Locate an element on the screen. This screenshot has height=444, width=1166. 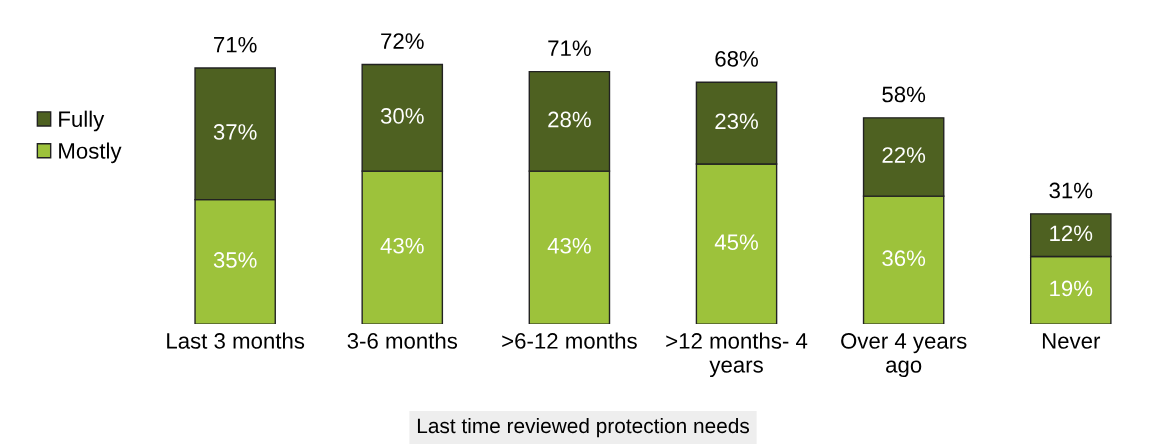
x-tick-label: Over 4 years ago is located at coordinates (904, 355).